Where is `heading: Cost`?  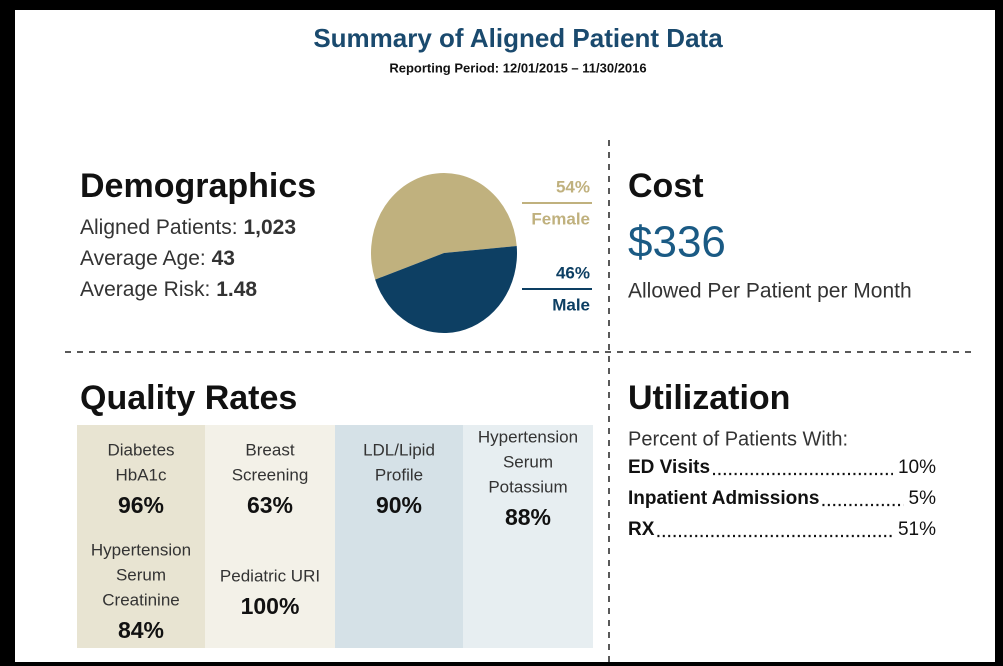 heading: Cost is located at coordinates (666, 186).